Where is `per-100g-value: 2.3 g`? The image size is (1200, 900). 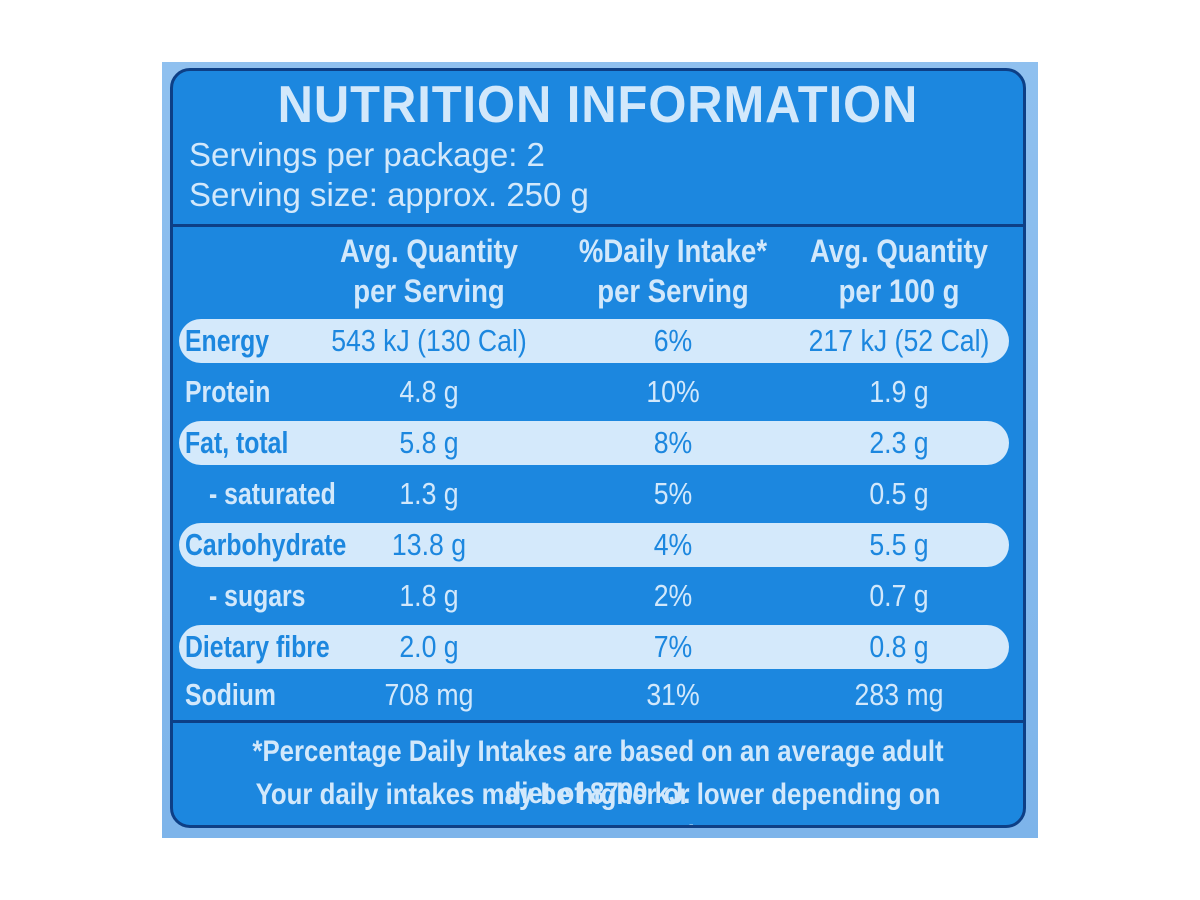
per-100g-value: 2.3 g is located at coordinates (899, 442).